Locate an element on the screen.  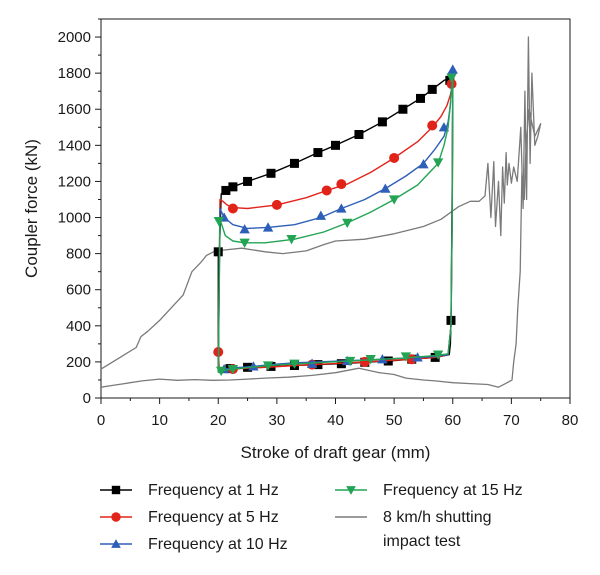
y-tick-label: 600 is located at coordinates (78, 290).